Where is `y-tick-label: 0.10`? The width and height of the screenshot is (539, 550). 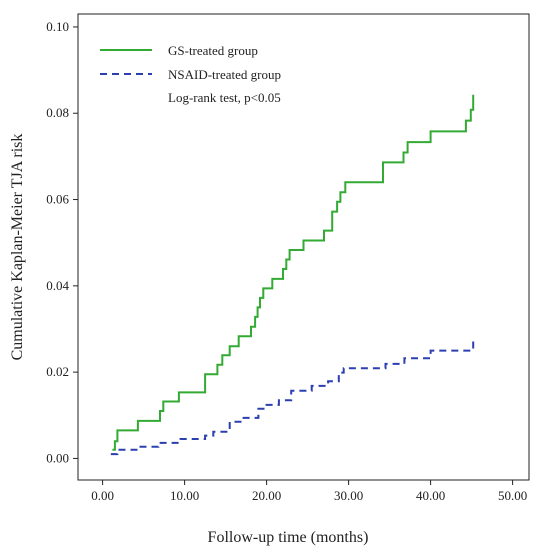
y-tick-label: 0.10 is located at coordinates (57, 26).